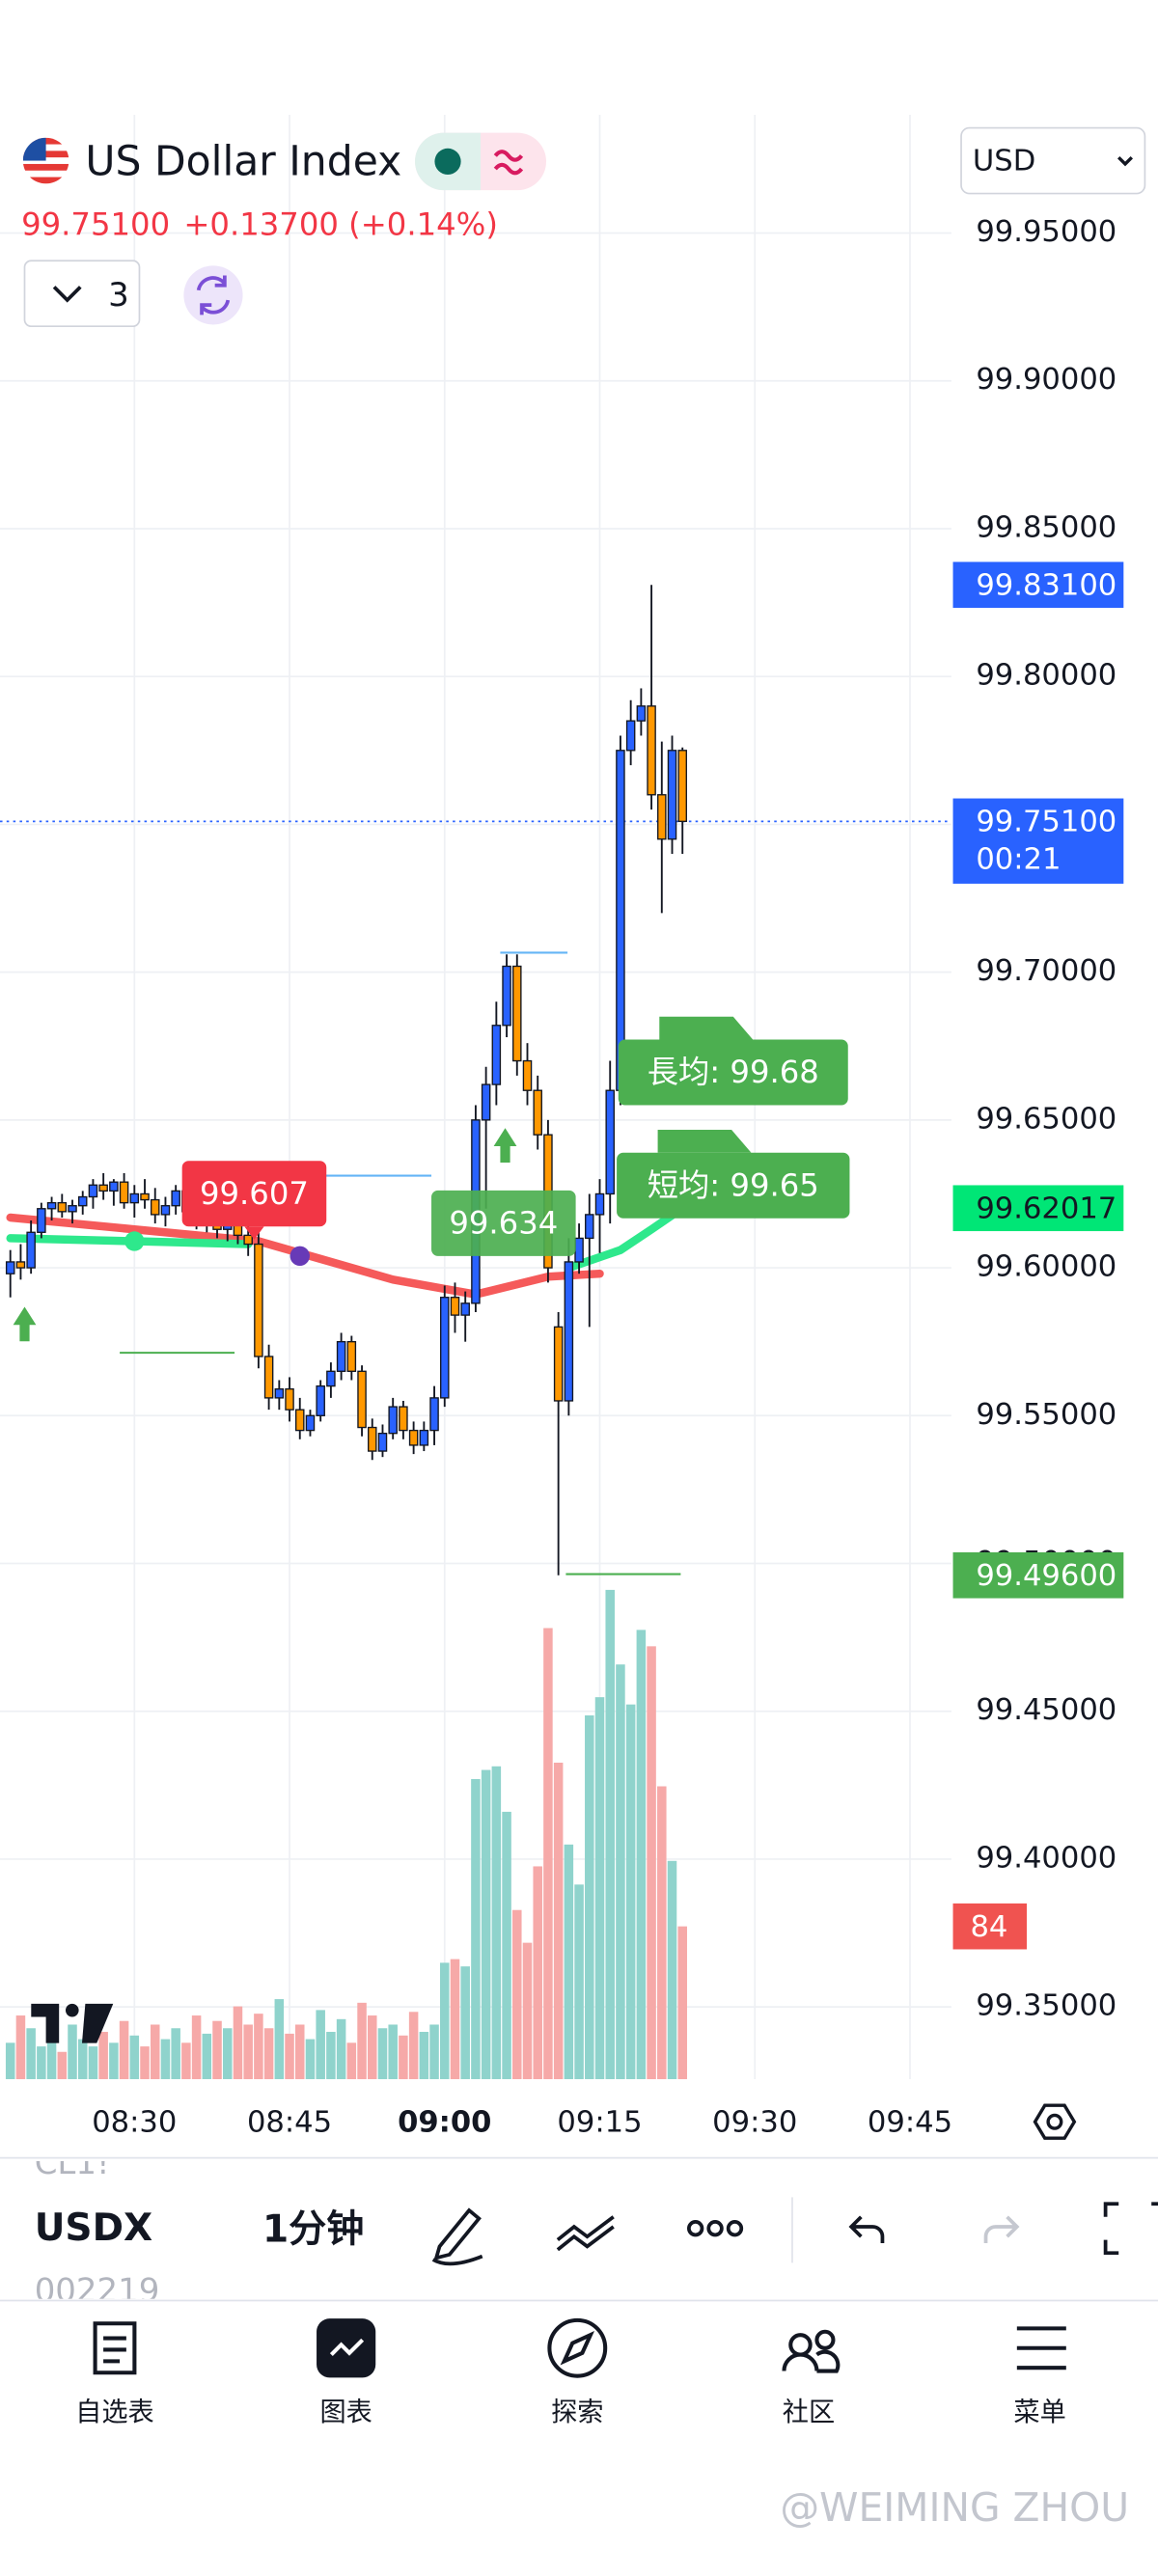 Image resolution: width=1158 pixels, height=2576 pixels. I want to click on draw-tool, so click(457, 2236).